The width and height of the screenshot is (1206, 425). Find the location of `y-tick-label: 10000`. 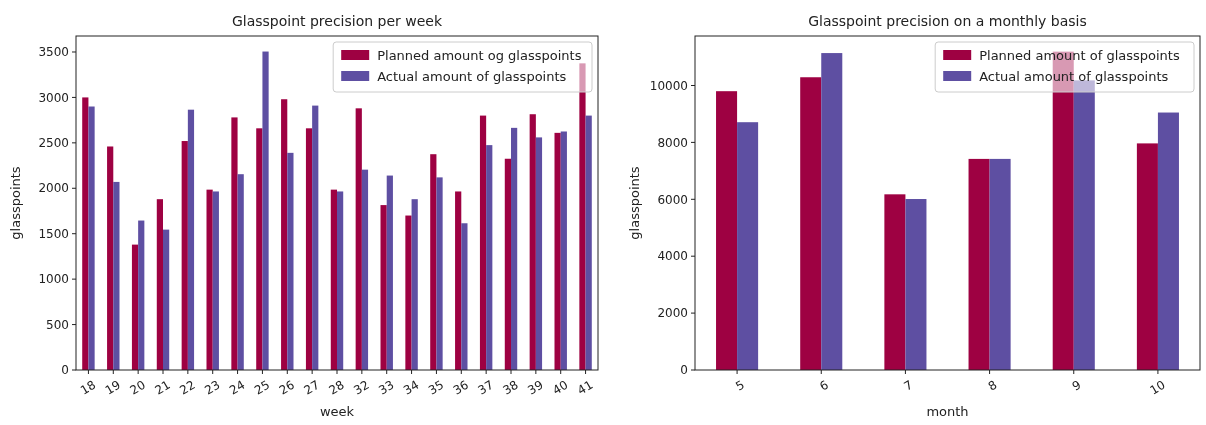

y-tick-label: 10000 is located at coordinates (668, 85).